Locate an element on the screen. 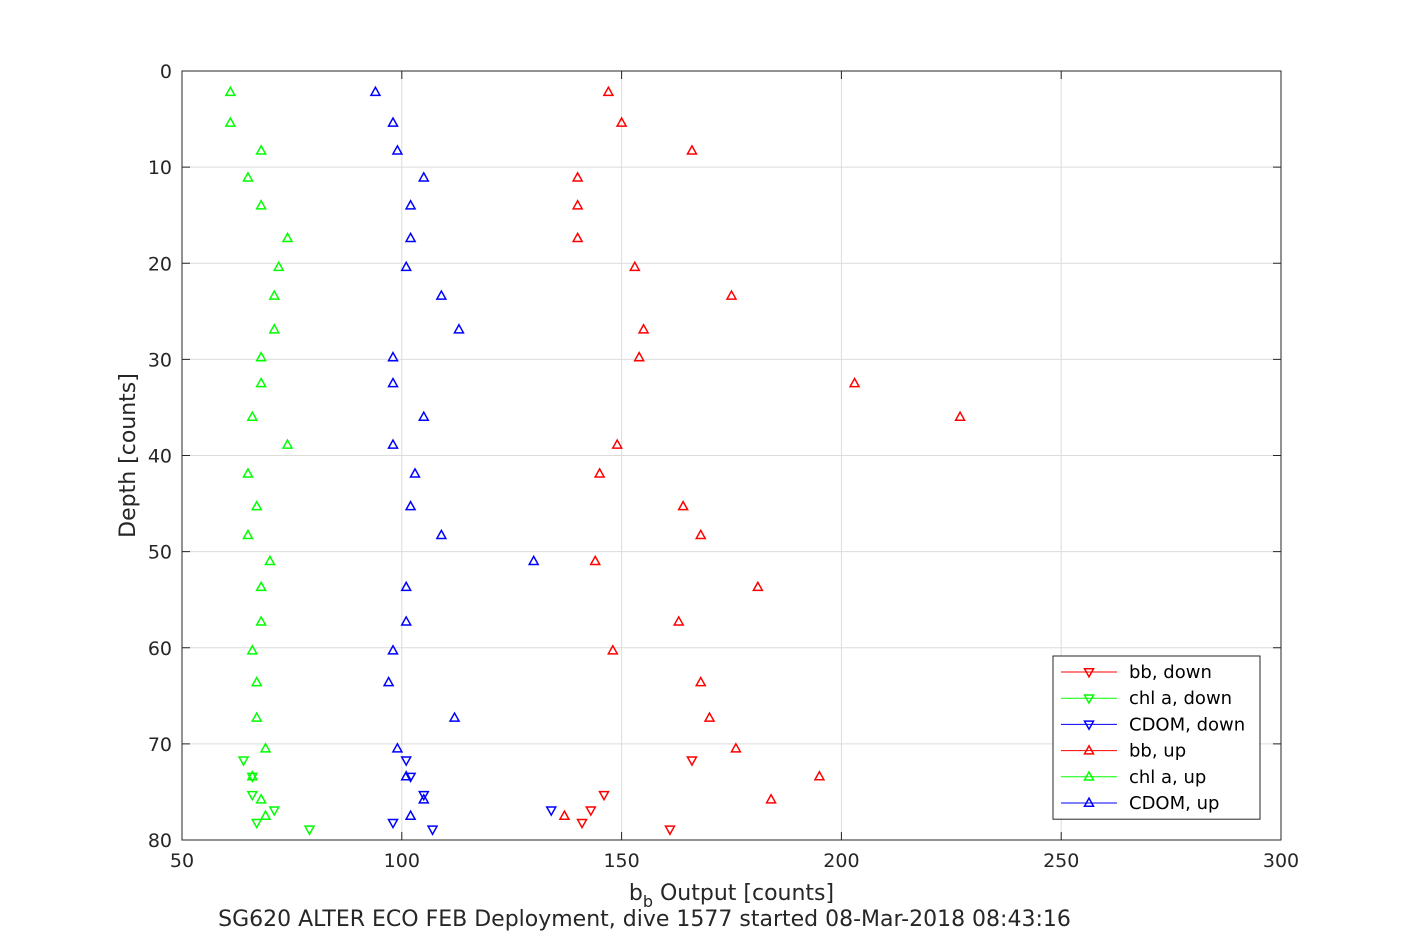 The image size is (1417, 945). legend-label: CDOM, up is located at coordinates (1174, 803).